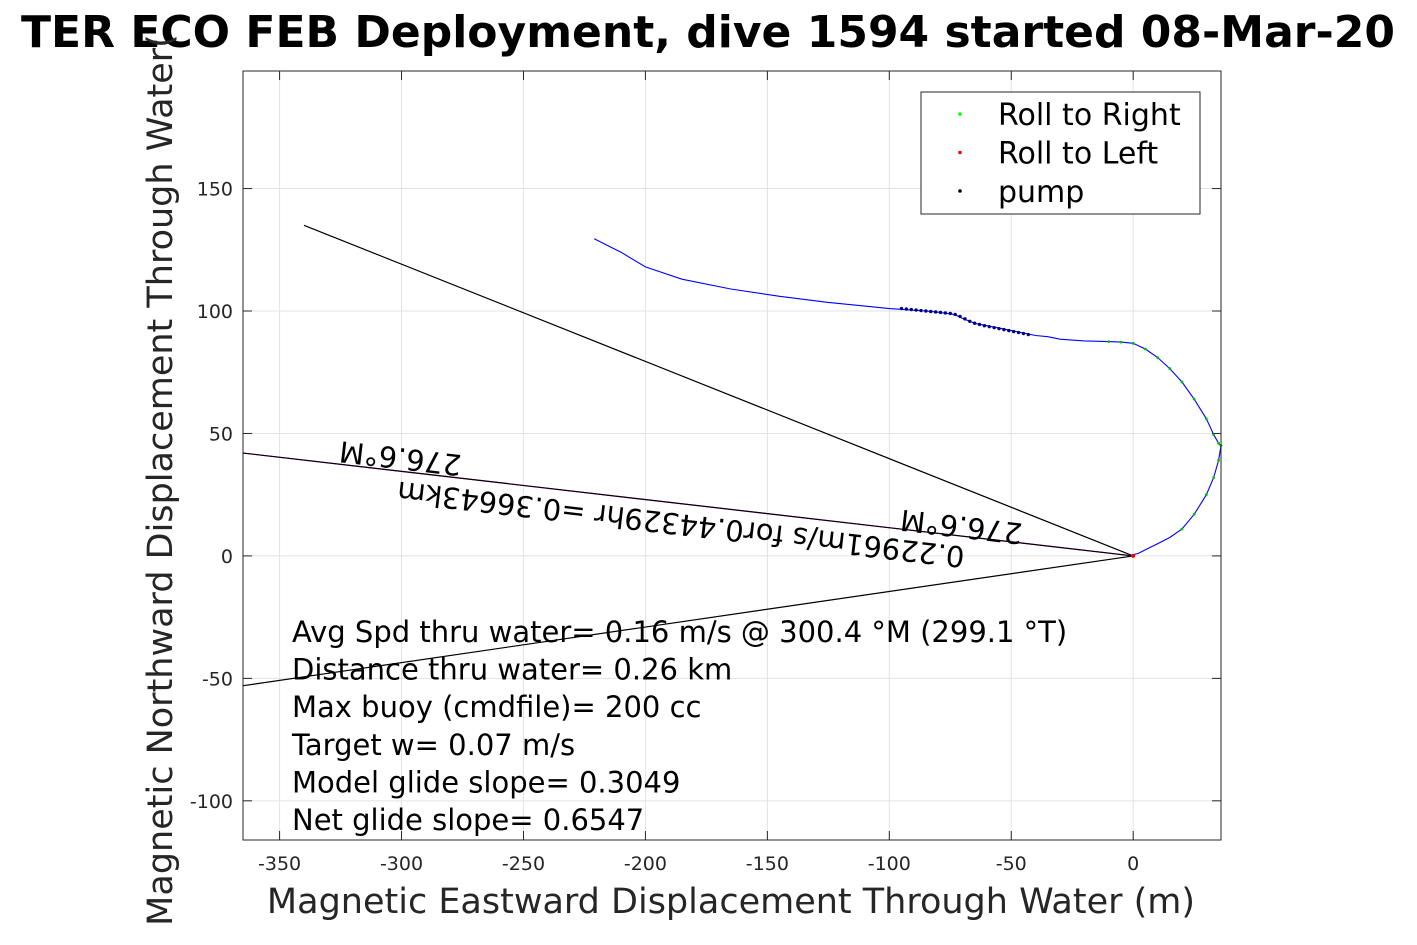 This screenshot has width=1417, height=945. What do you see at coordinates (279, 864) in the screenshot?
I see `x-tick-label: -350` at bounding box center [279, 864].